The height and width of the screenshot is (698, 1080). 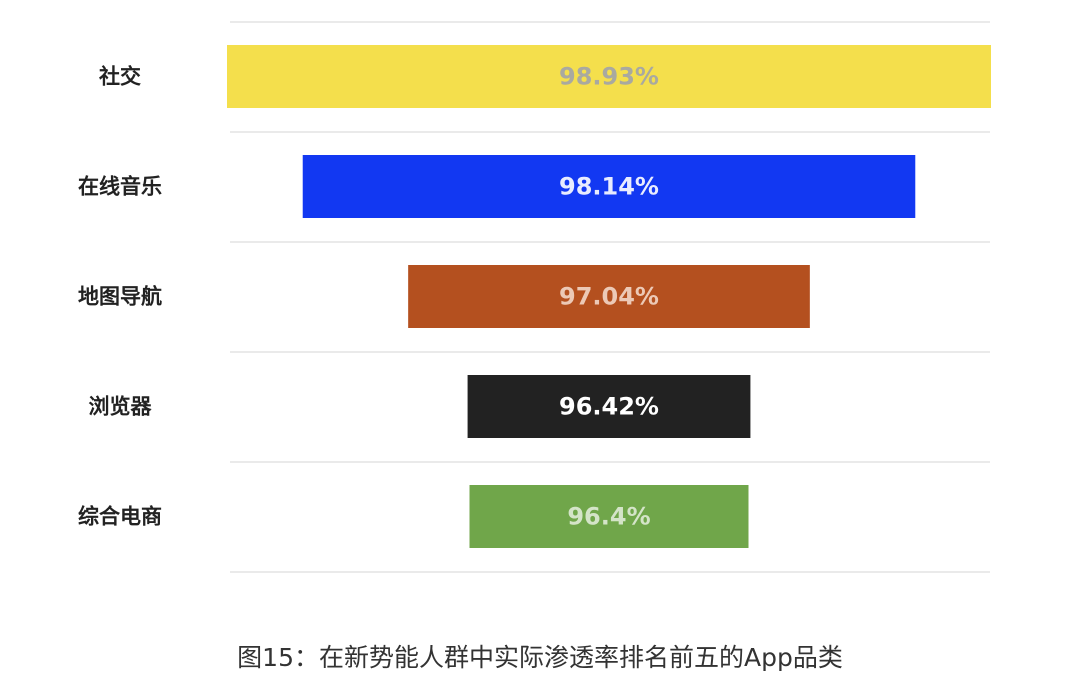 What do you see at coordinates (120, 517) in the screenshot?
I see `category-label: 综合电商` at bounding box center [120, 517].